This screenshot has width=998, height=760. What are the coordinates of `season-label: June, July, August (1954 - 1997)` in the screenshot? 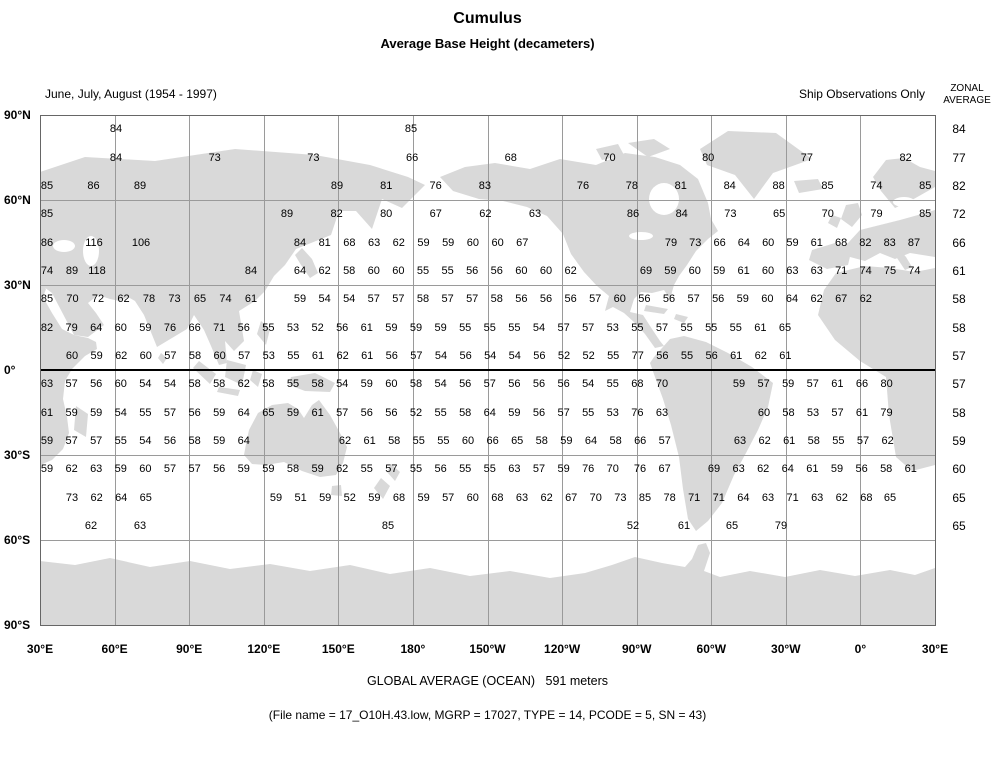 It's located at (131, 94).